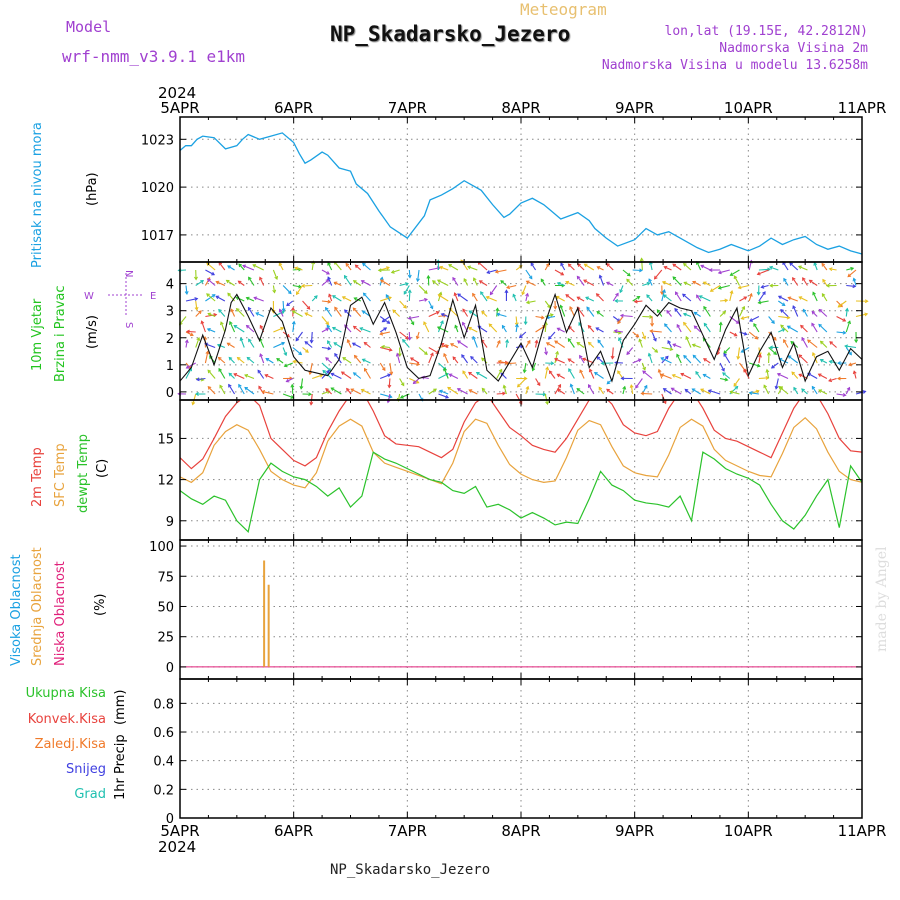  I want to click on pressure-series-label: Pritisak na nivou mora, so click(37, 195).